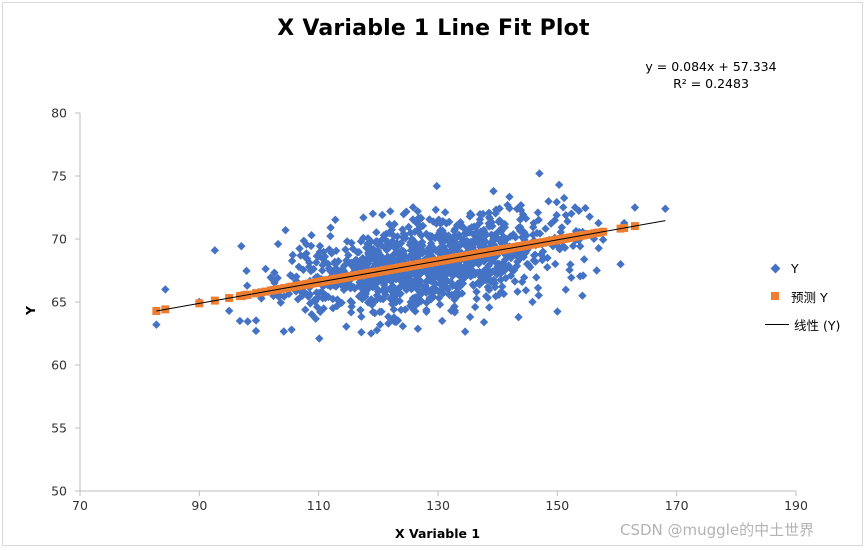 The image size is (867, 550). What do you see at coordinates (59, 113) in the screenshot?
I see `y-tick-label: 80` at bounding box center [59, 113].